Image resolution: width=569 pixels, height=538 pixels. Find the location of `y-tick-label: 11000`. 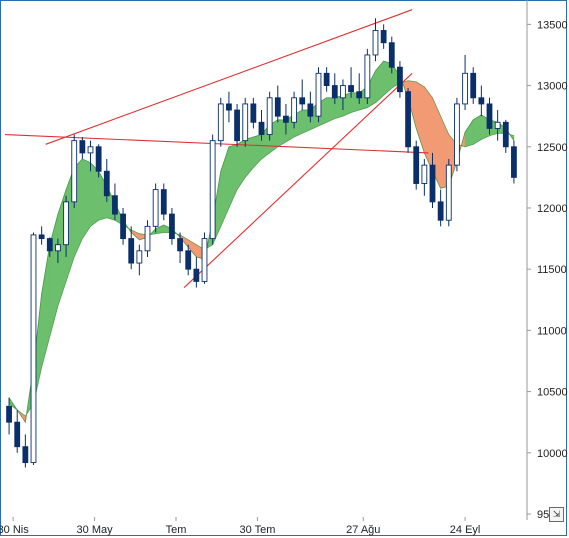

y-tick-label: 11000 is located at coordinates (552, 331).